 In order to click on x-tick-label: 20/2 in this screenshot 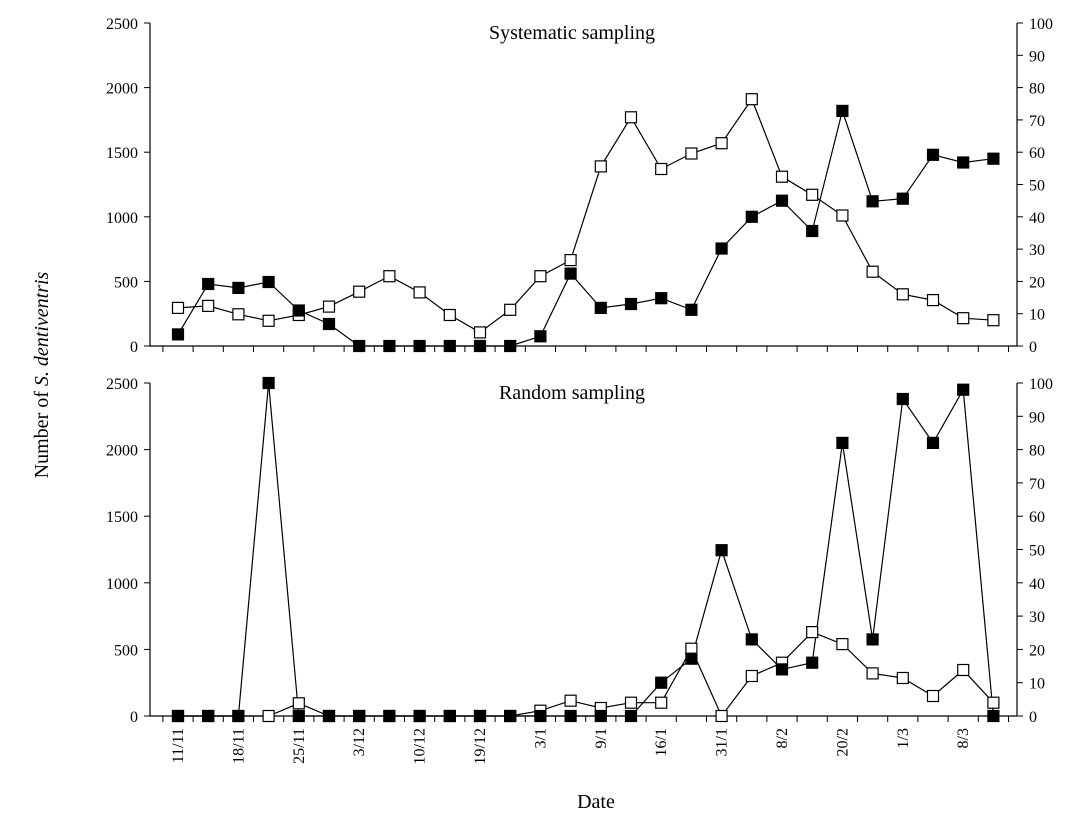, I will do `click(842, 742)`.